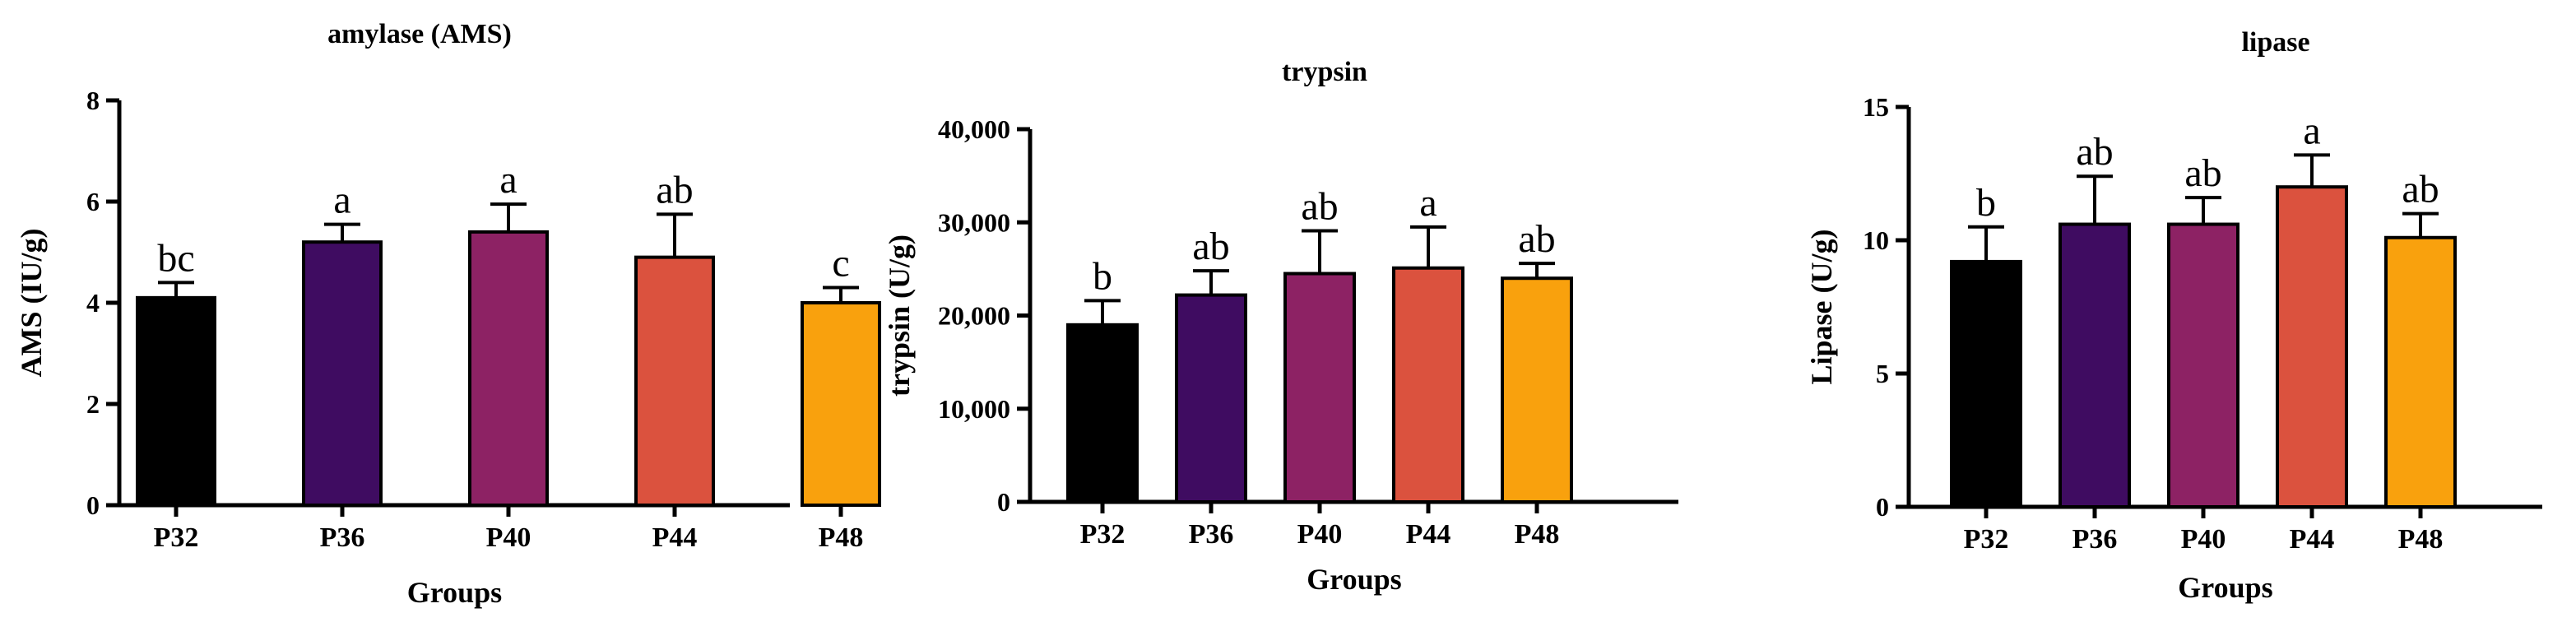 Image resolution: width=2576 pixels, height=636 pixels. Describe the element at coordinates (1883, 373) in the screenshot. I see `y-tick-label: 5` at that location.